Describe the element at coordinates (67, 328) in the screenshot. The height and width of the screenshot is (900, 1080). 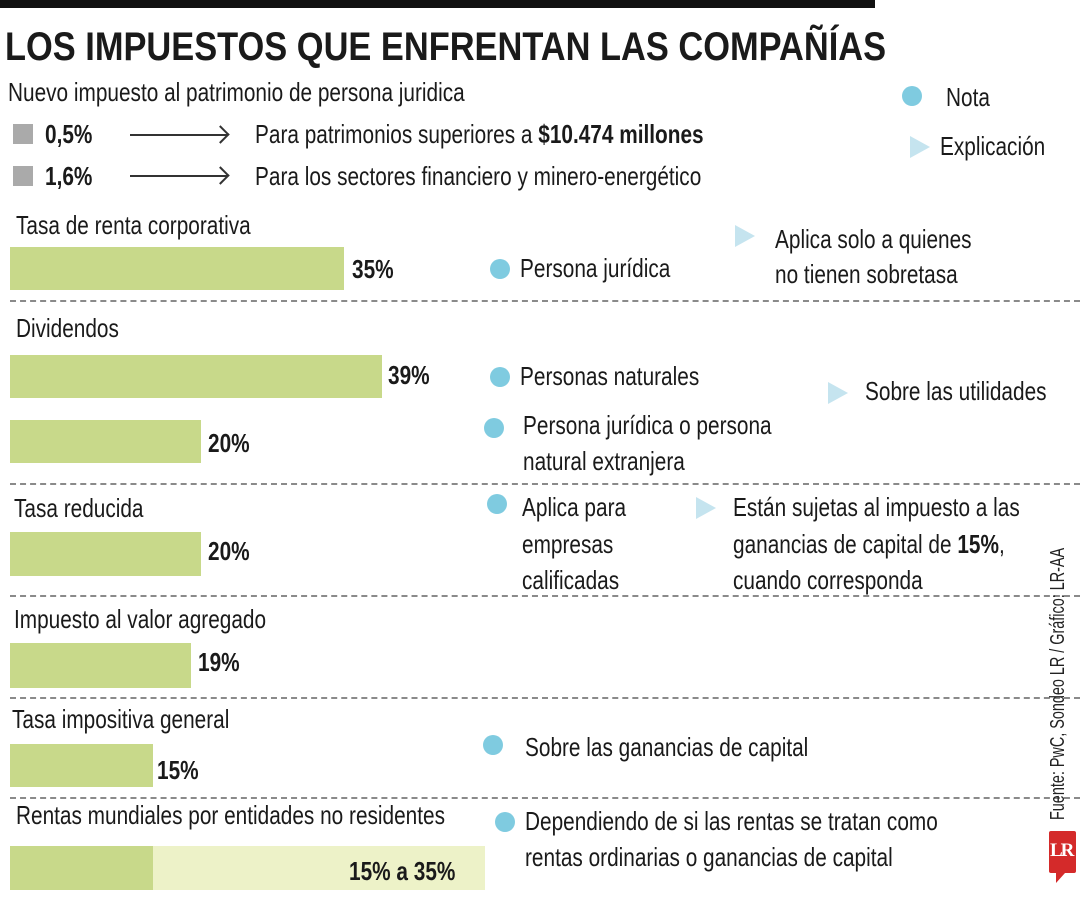
I see `section-title-dividendos: Dividendos` at that location.